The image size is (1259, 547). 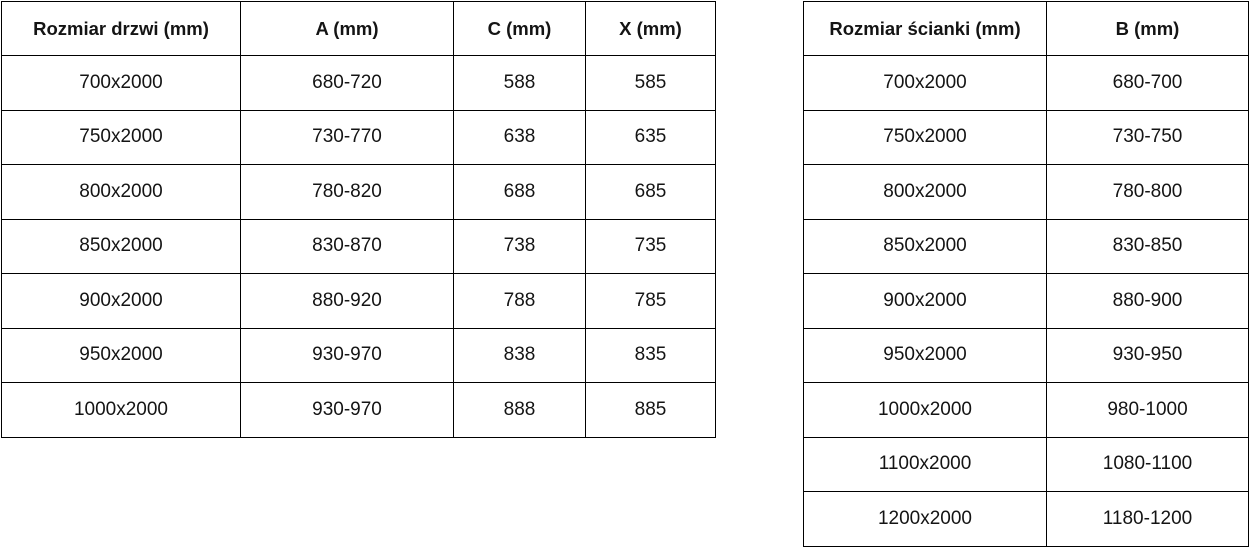 What do you see at coordinates (1147, 519) in the screenshot?
I see `cell-b: 1180-1200` at bounding box center [1147, 519].